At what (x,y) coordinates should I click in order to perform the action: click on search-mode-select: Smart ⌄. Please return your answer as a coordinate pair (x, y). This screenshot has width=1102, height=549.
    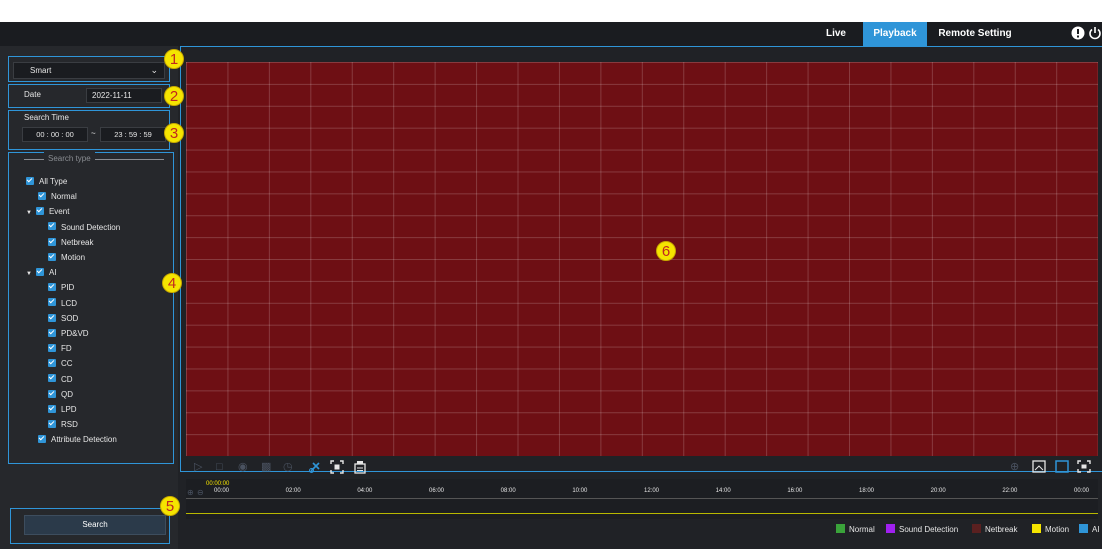
    Looking at the image, I should click on (89, 70).